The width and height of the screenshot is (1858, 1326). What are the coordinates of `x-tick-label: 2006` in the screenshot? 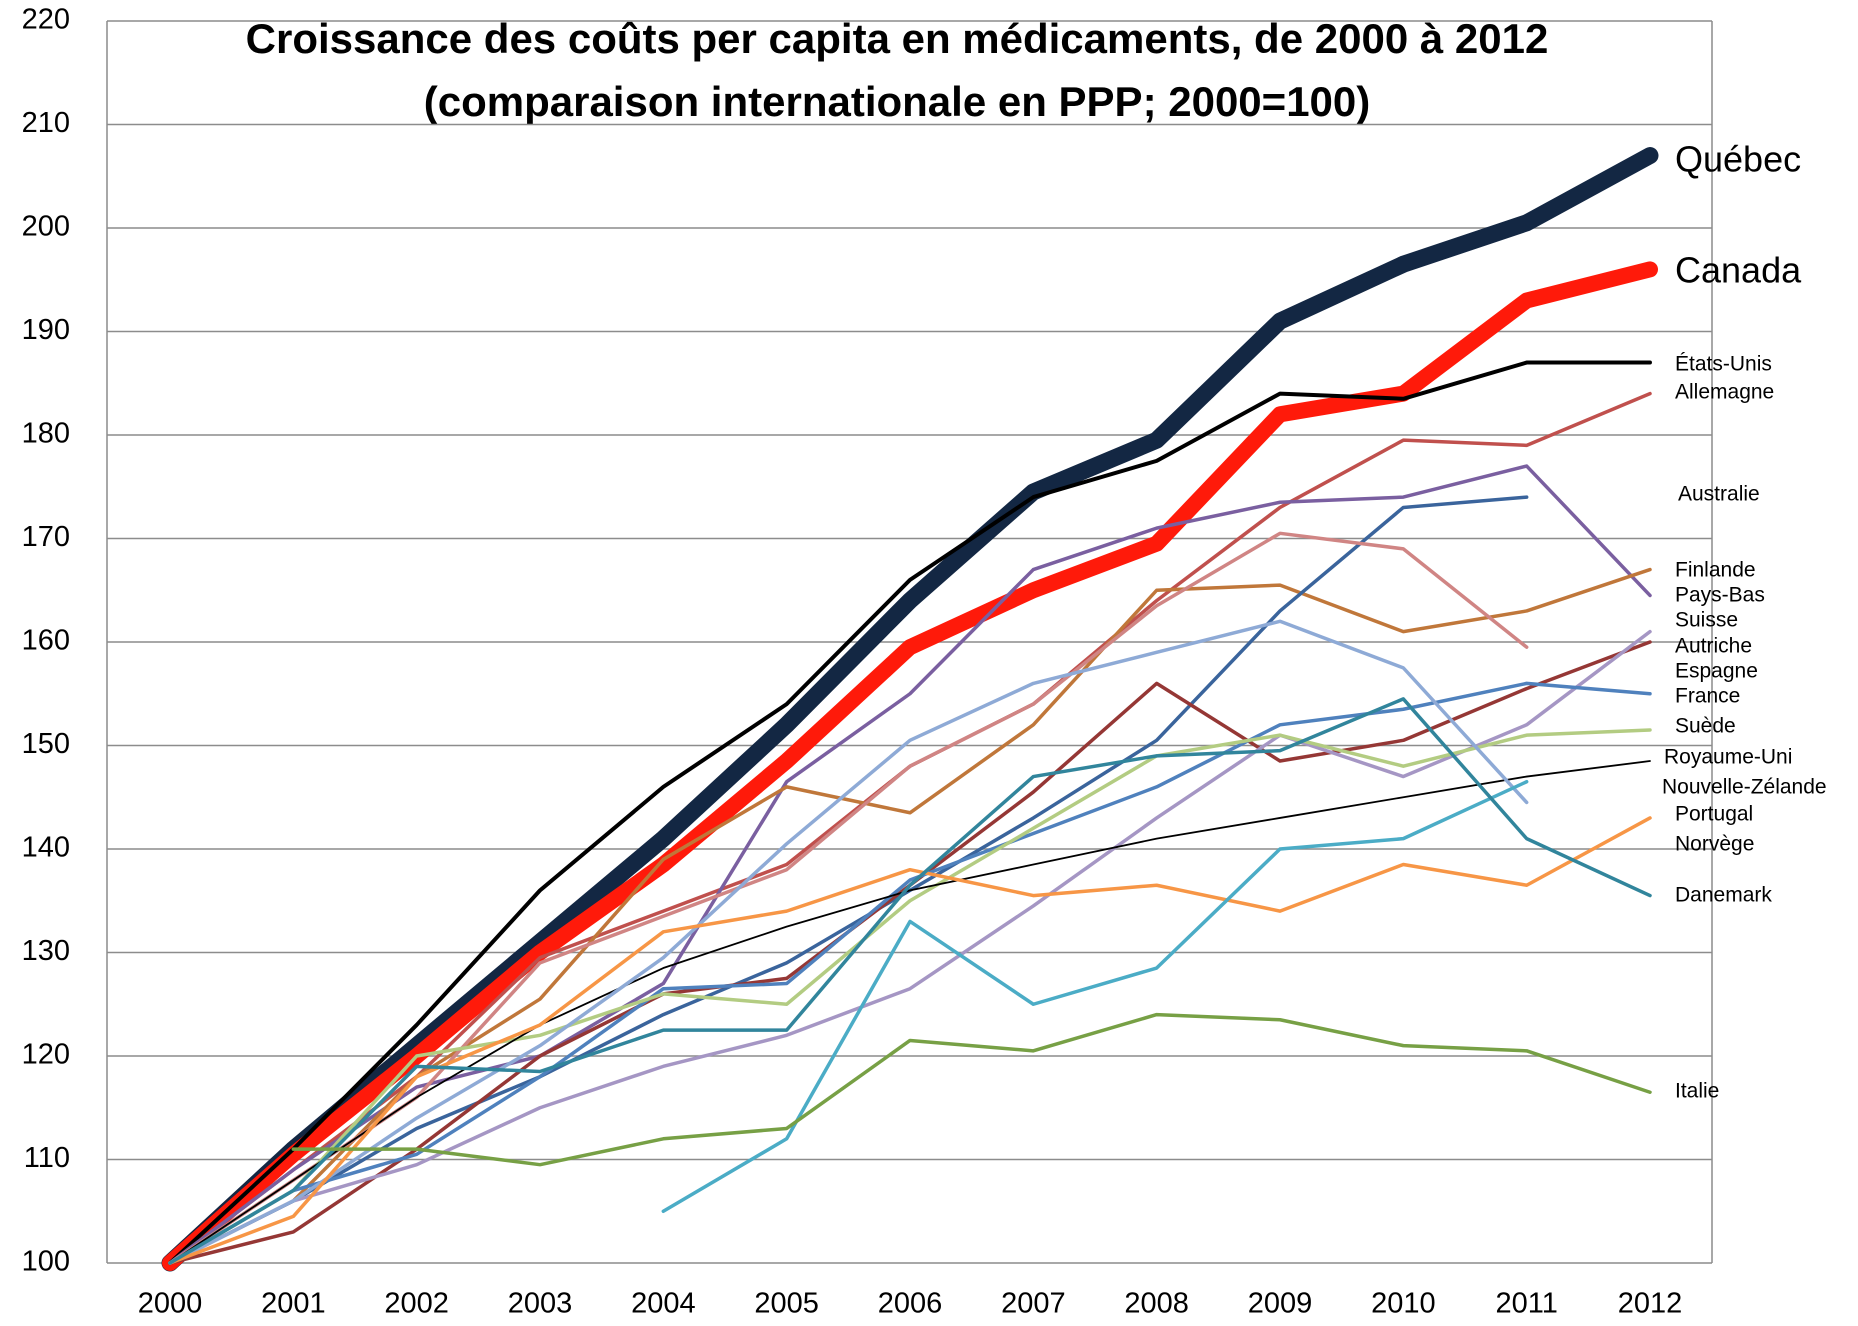 It's located at (910, 1304).